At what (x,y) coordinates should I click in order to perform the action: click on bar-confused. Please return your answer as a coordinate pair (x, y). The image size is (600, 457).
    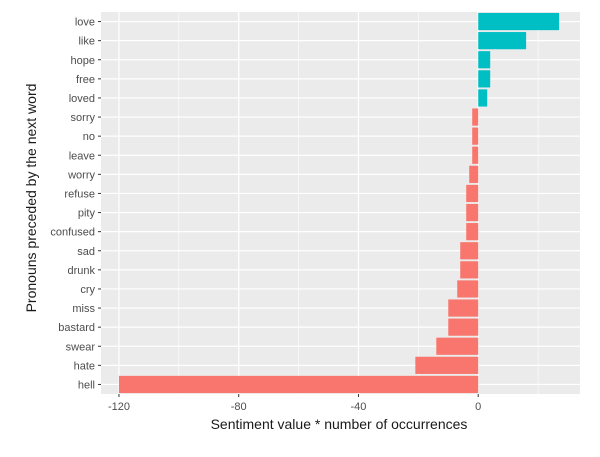
    Looking at the image, I should click on (472, 232).